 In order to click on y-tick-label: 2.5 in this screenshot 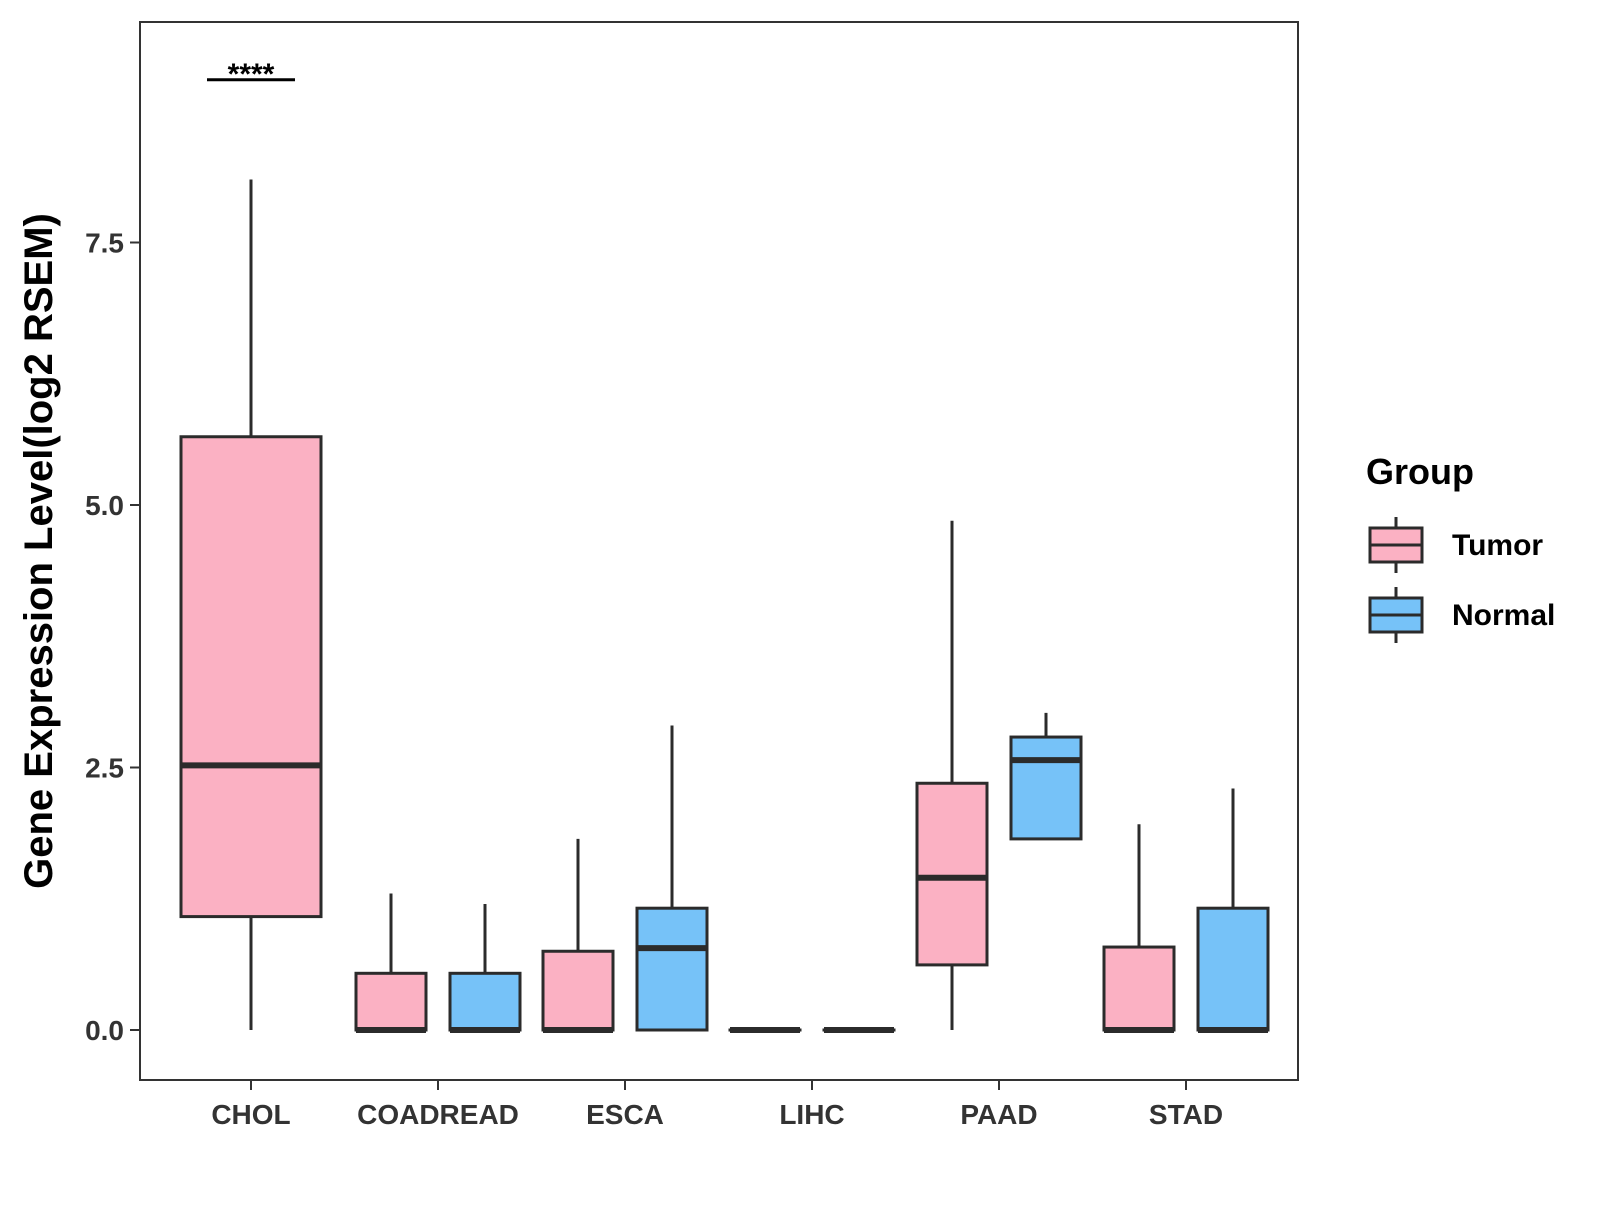, I will do `click(104, 768)`.